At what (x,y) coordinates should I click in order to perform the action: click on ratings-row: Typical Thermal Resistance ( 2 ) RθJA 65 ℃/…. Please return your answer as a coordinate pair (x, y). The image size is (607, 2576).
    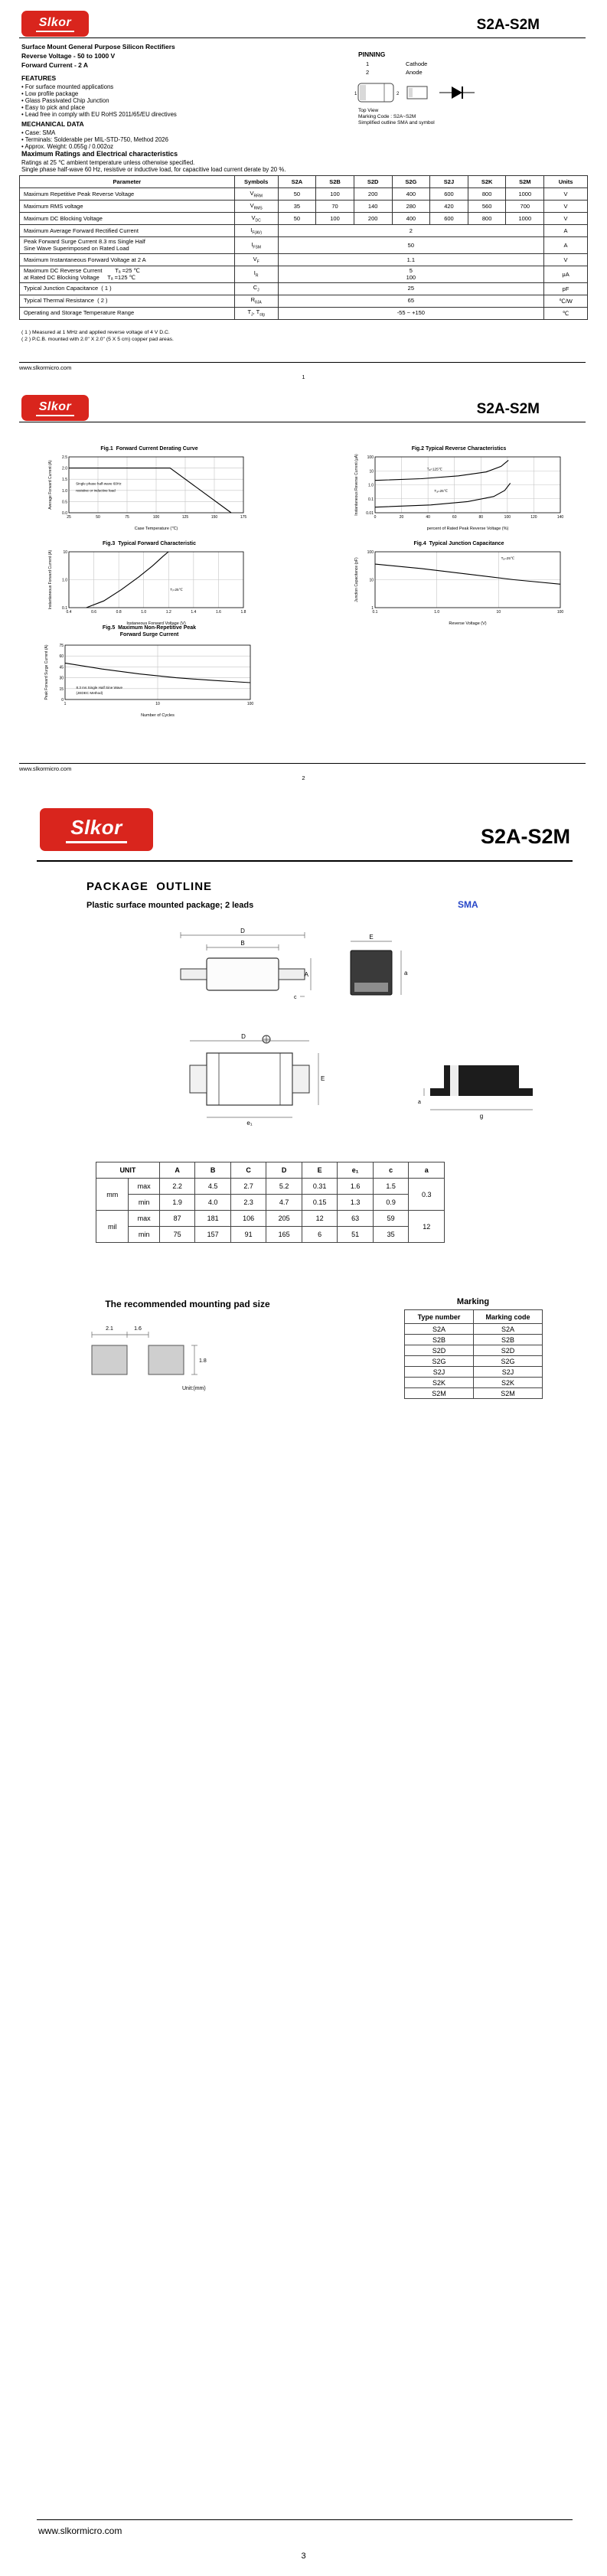
    Looking at the image, I should click on (303, 301).